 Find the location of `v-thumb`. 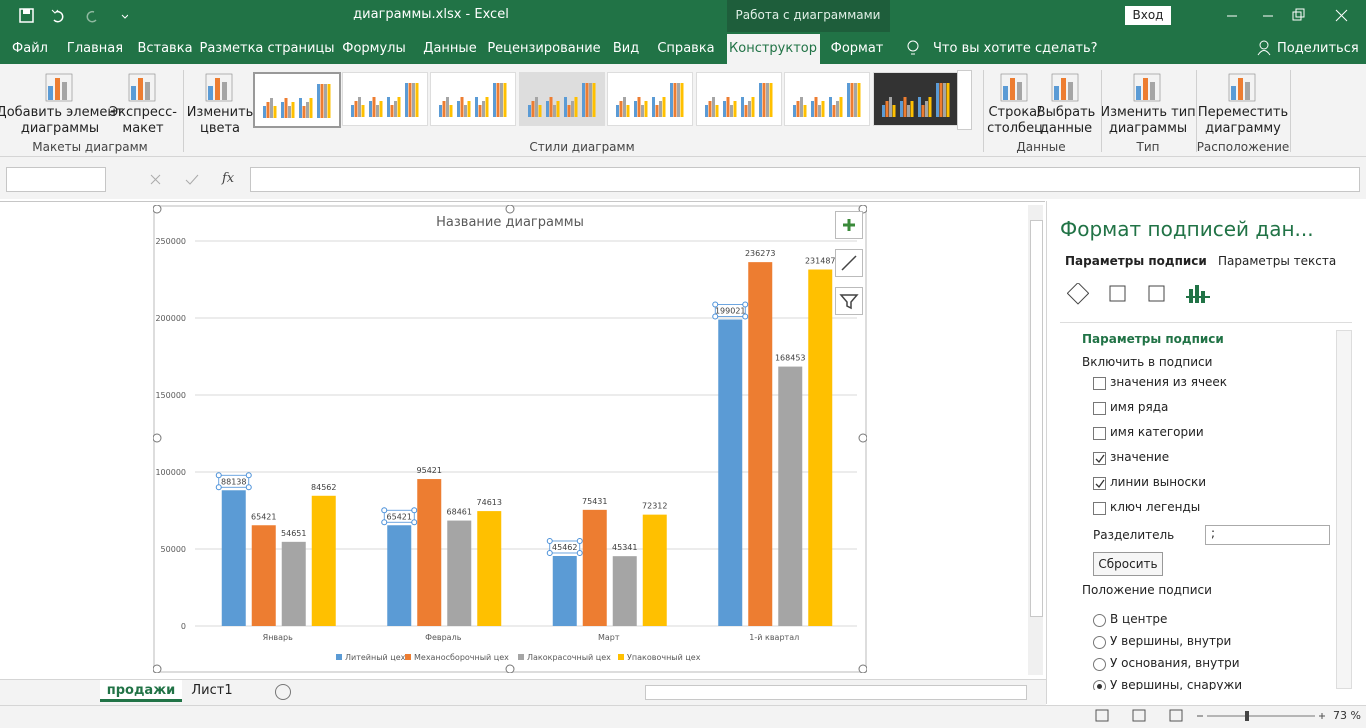

v-thumb is located at coordinates (1036, 418).